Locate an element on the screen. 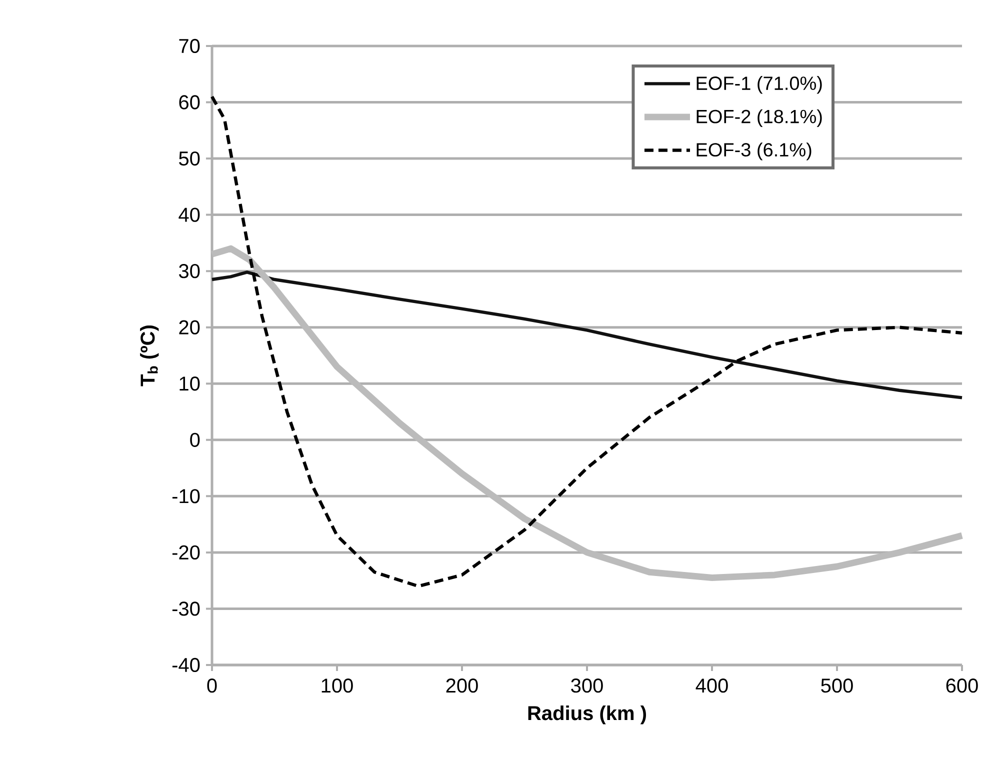  y-tick-label: 30 is located at coordinates (189, 271).